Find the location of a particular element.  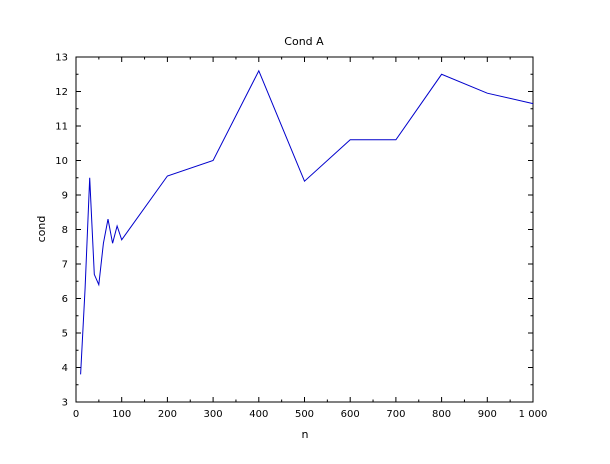

x-tick-label: 900 is located at coordinates (487, 414).